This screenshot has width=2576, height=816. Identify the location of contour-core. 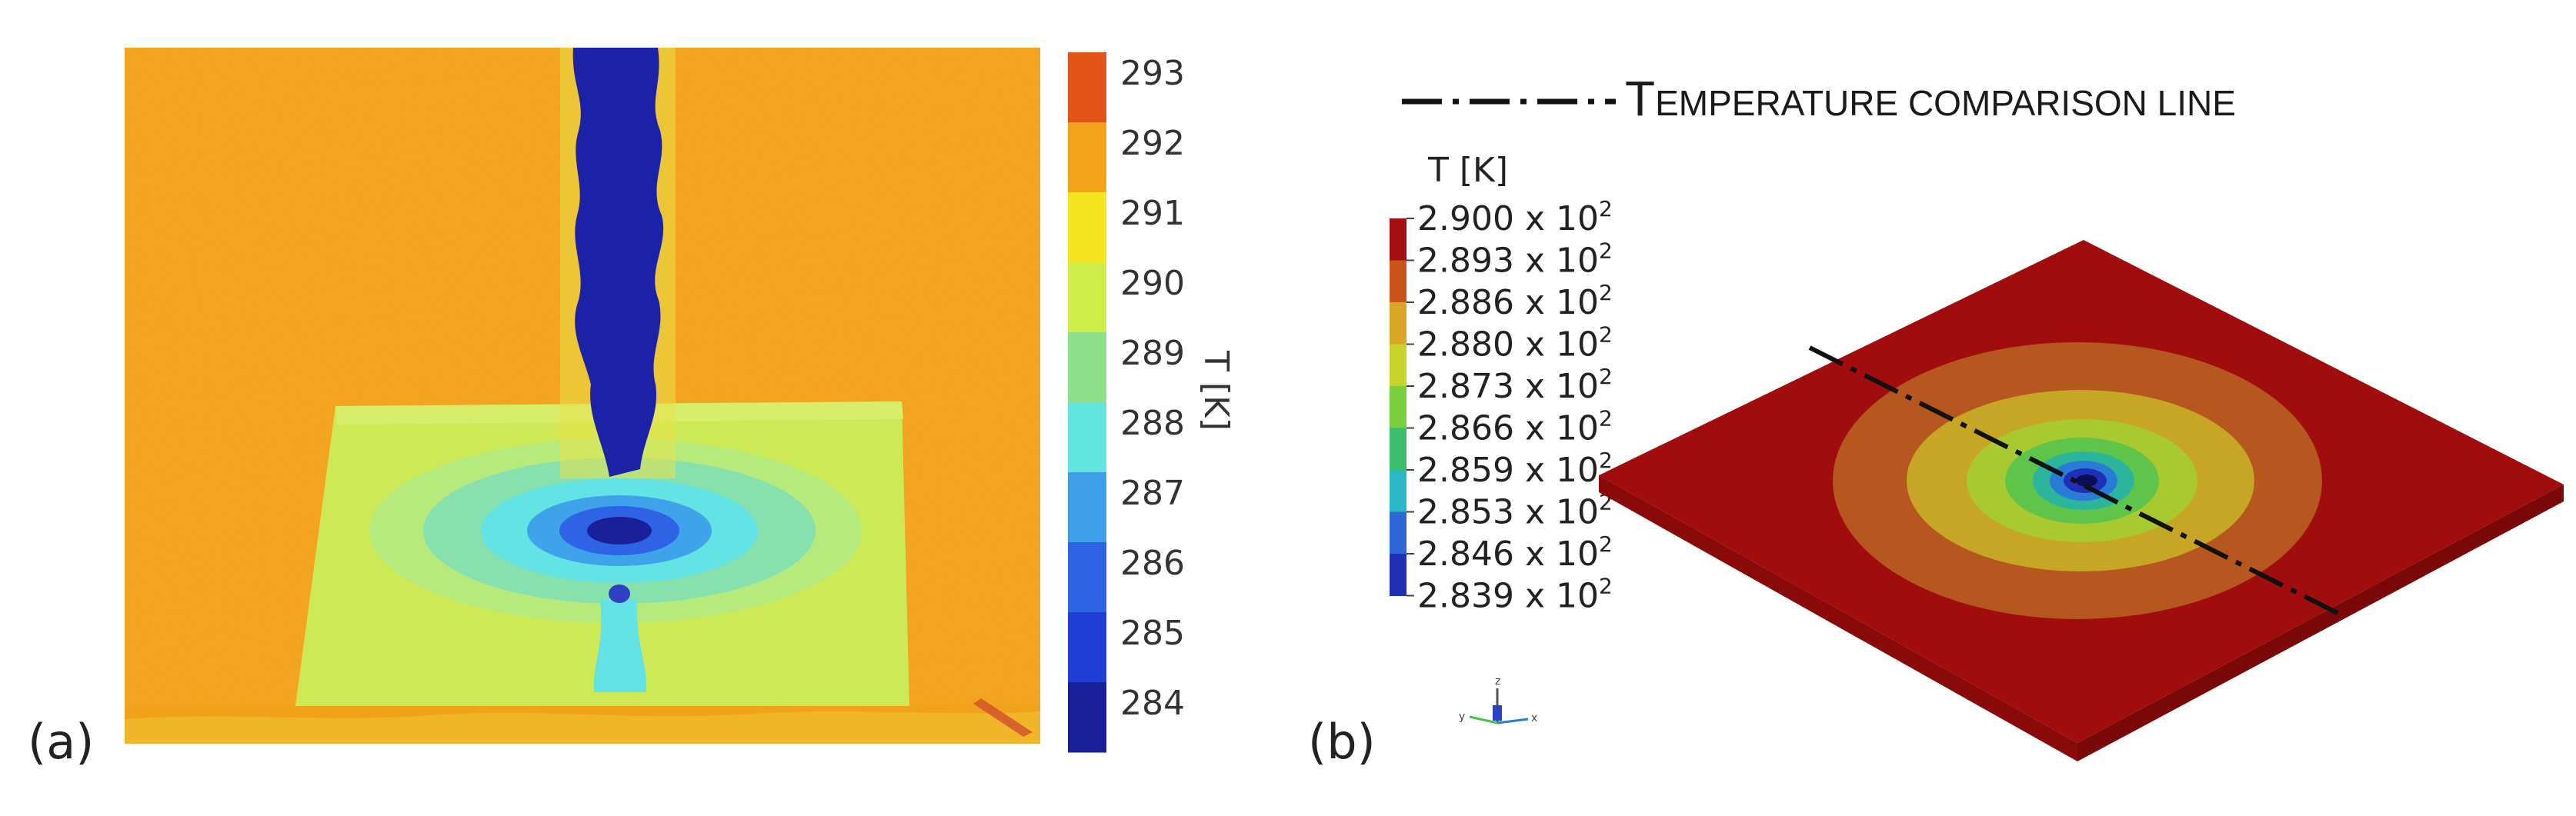
(2087, 481).